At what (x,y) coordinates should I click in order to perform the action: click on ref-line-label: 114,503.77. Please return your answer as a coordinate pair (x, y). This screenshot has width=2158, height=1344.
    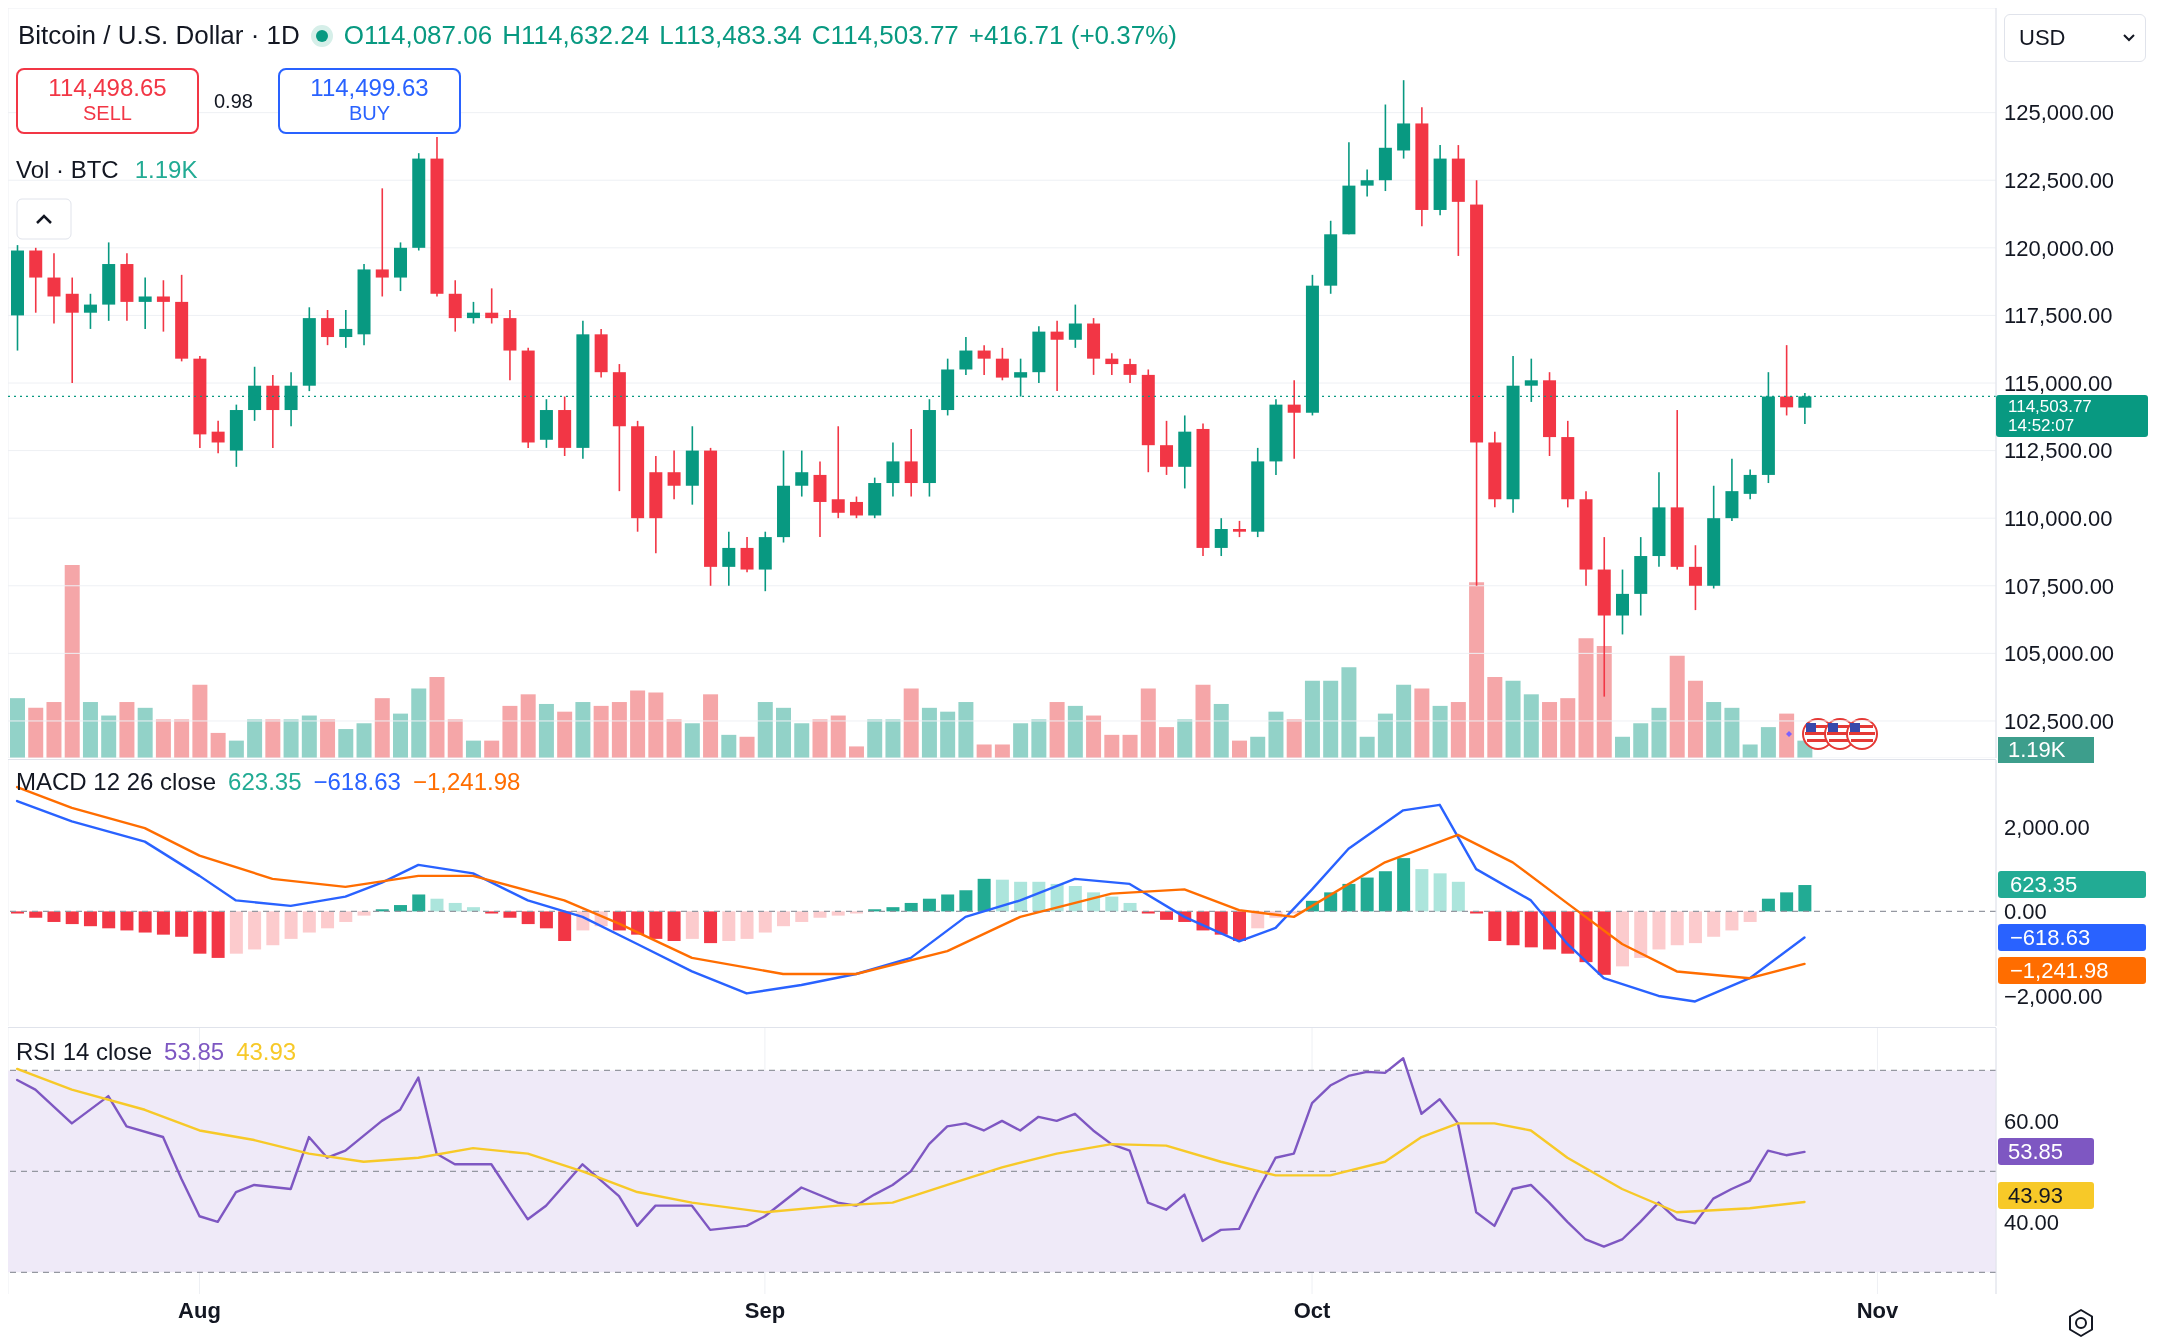
    Looking at the image, I should click on (2050, 407).